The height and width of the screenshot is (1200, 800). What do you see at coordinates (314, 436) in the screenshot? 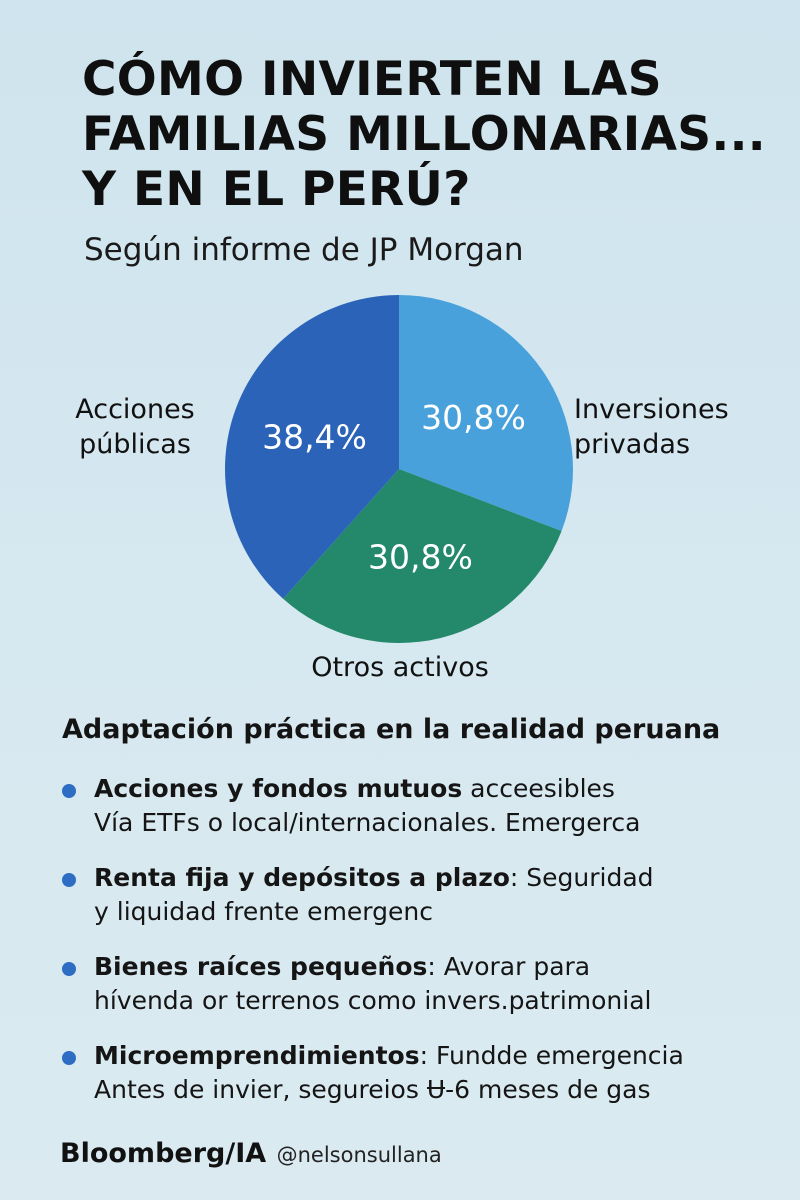
I see `pie-value-label-acciones-publicas: 38,4%` at bounding box center [314, 436].